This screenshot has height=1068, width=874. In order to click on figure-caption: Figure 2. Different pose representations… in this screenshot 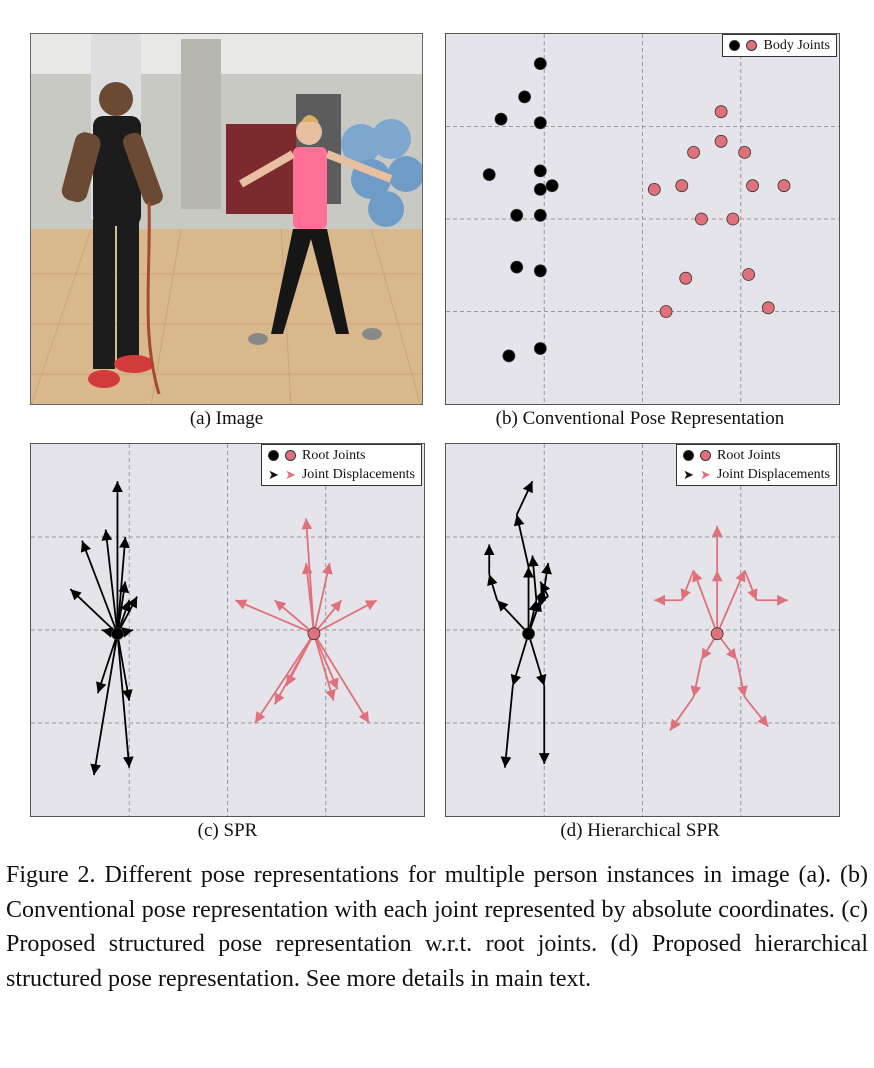, I will do `click(437, 927)`.